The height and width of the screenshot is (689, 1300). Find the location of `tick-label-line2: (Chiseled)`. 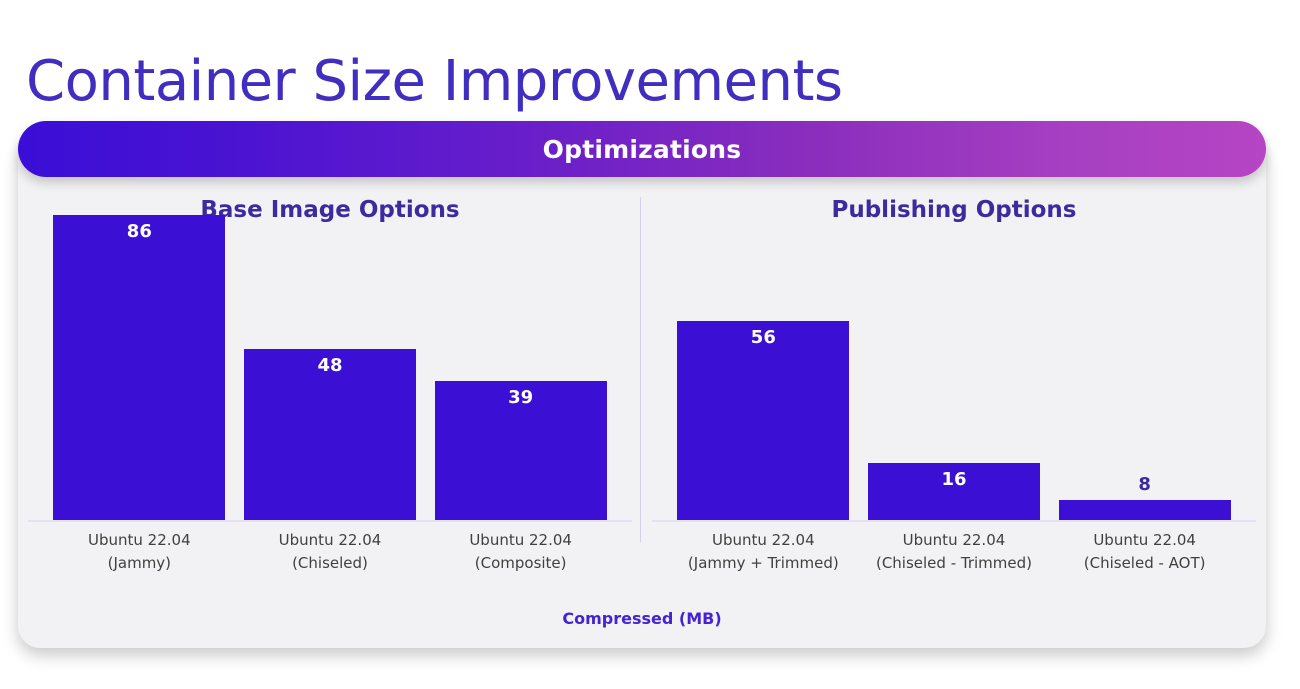

tick-label-line2: (Chiseled) is located at coordinates (330, 562).